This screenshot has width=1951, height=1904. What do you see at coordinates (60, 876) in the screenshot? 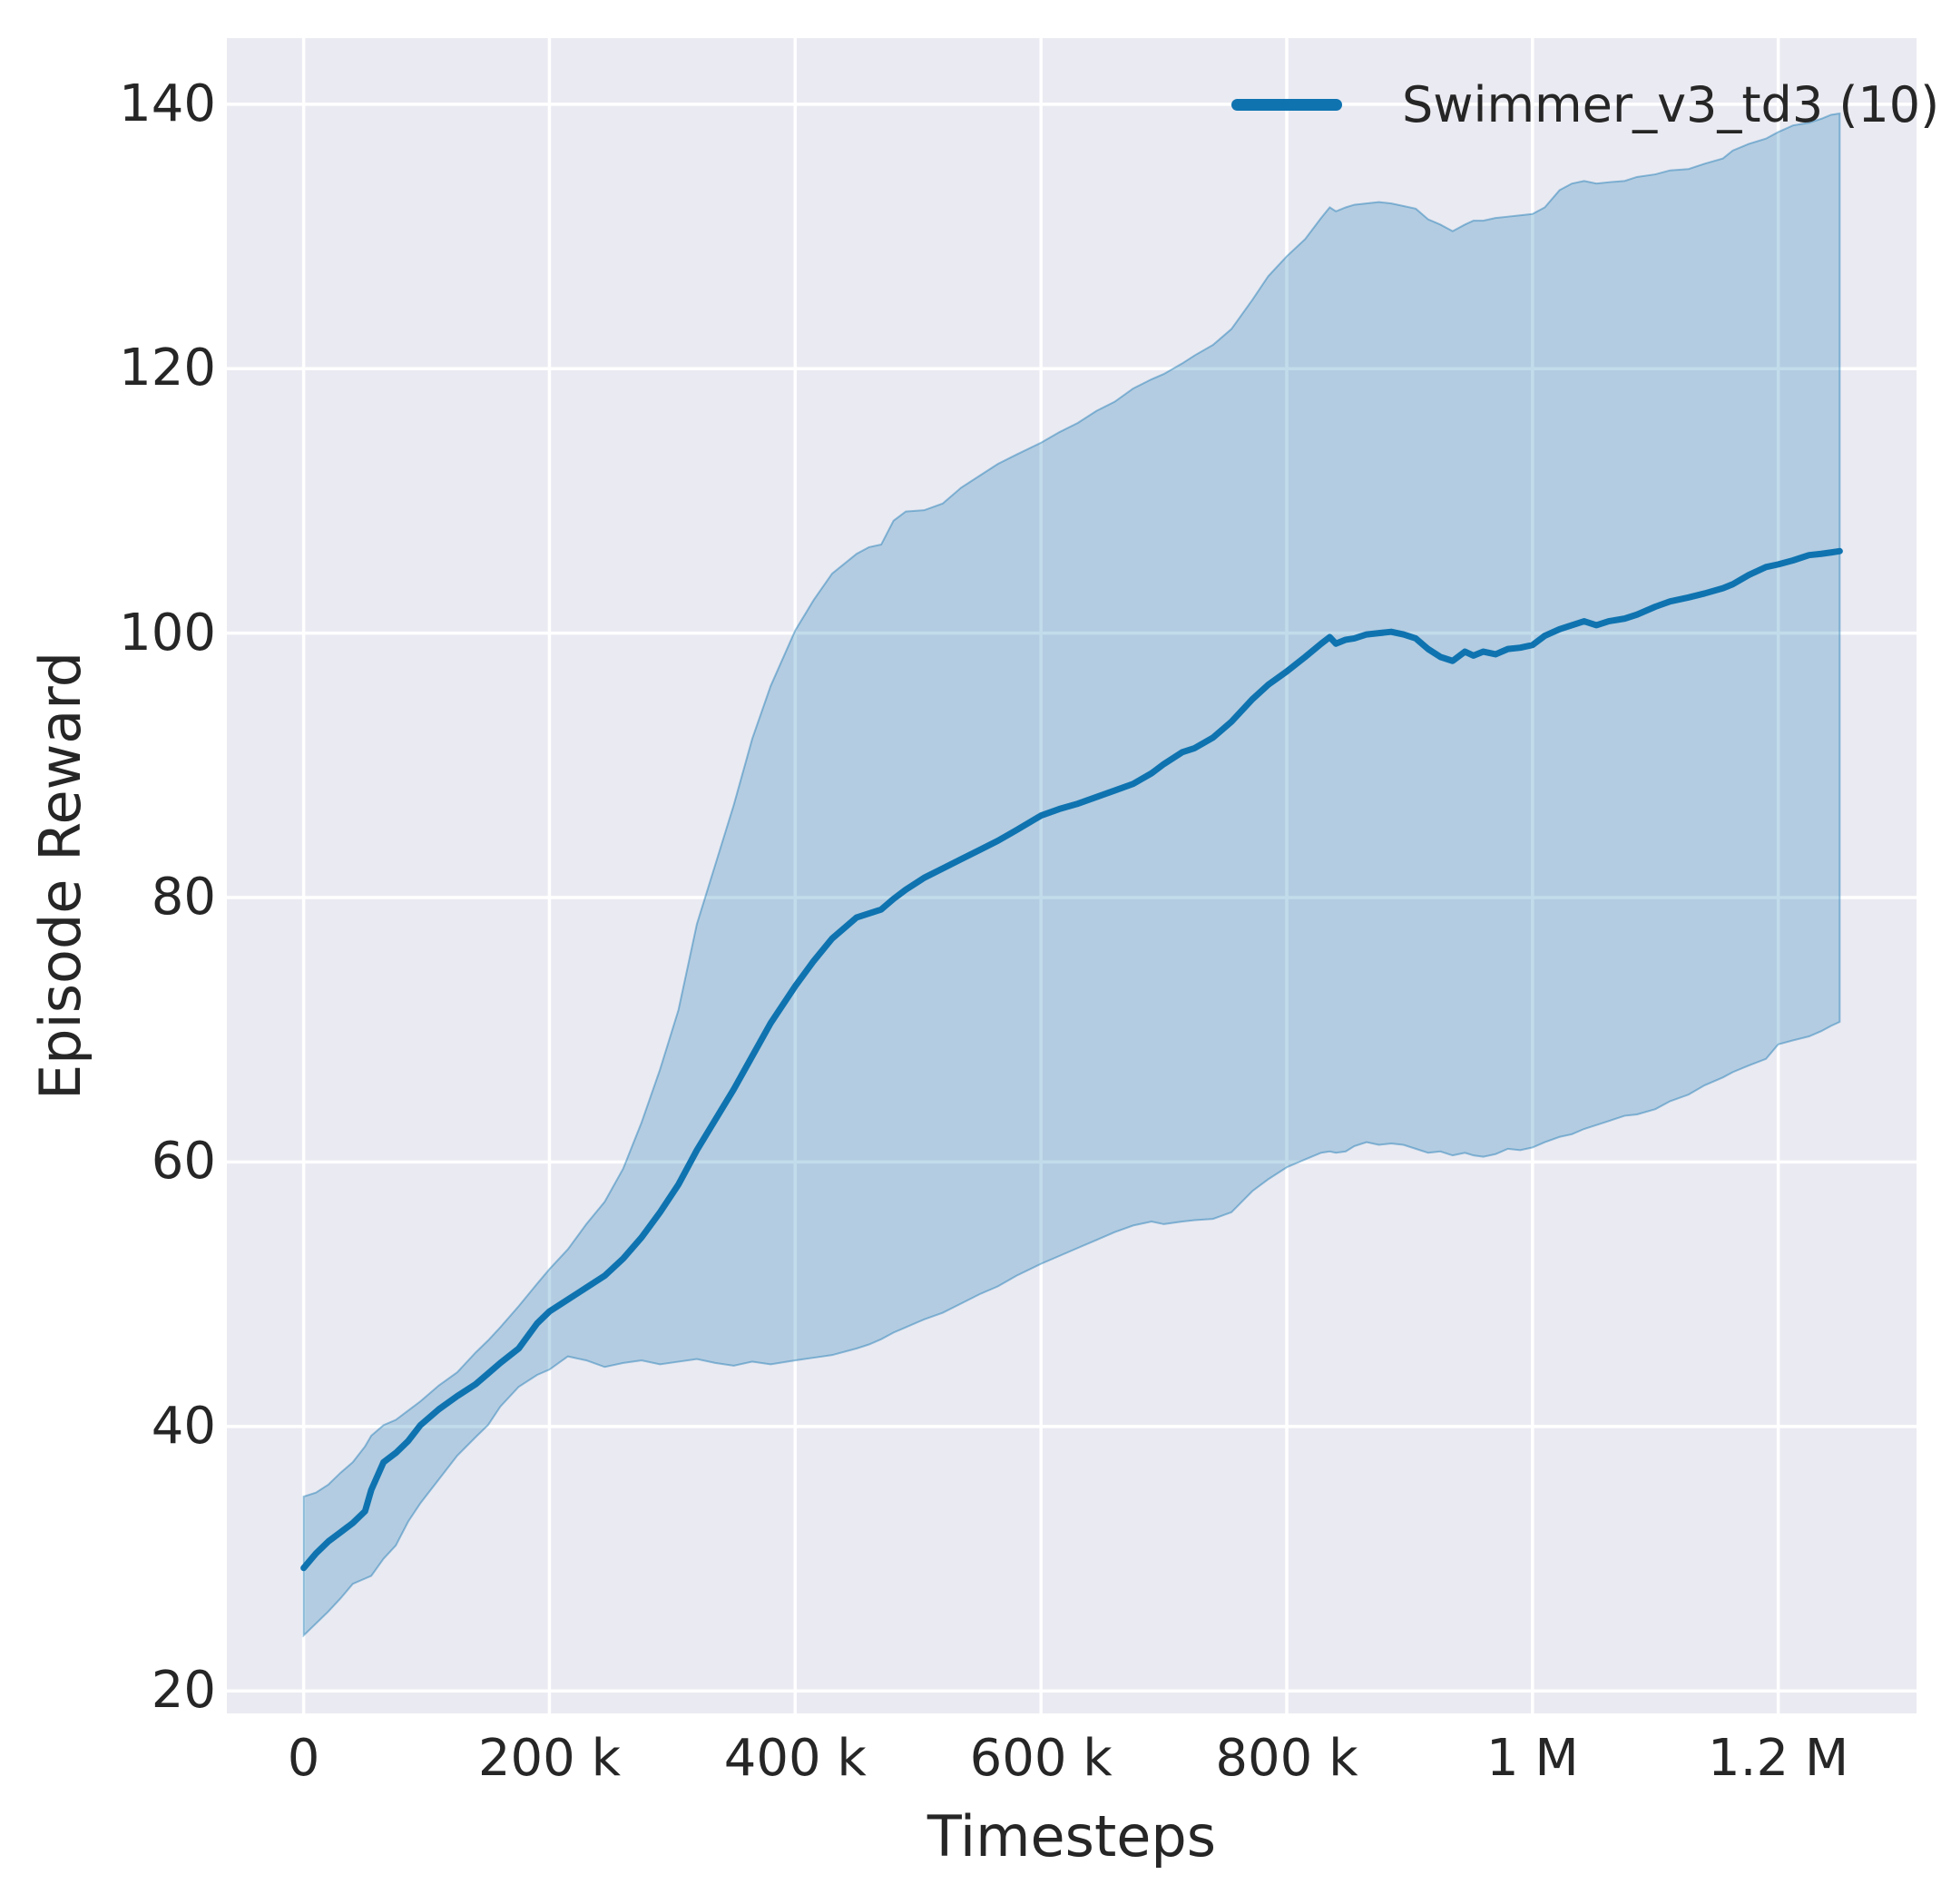
I see `y-axis-label: Episode Reward` at bounding box center [60, 876].